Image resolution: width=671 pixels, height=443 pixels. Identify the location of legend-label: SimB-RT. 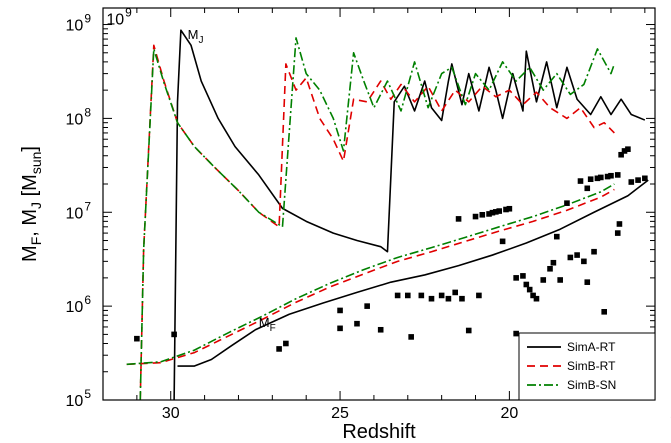
(591, 366).